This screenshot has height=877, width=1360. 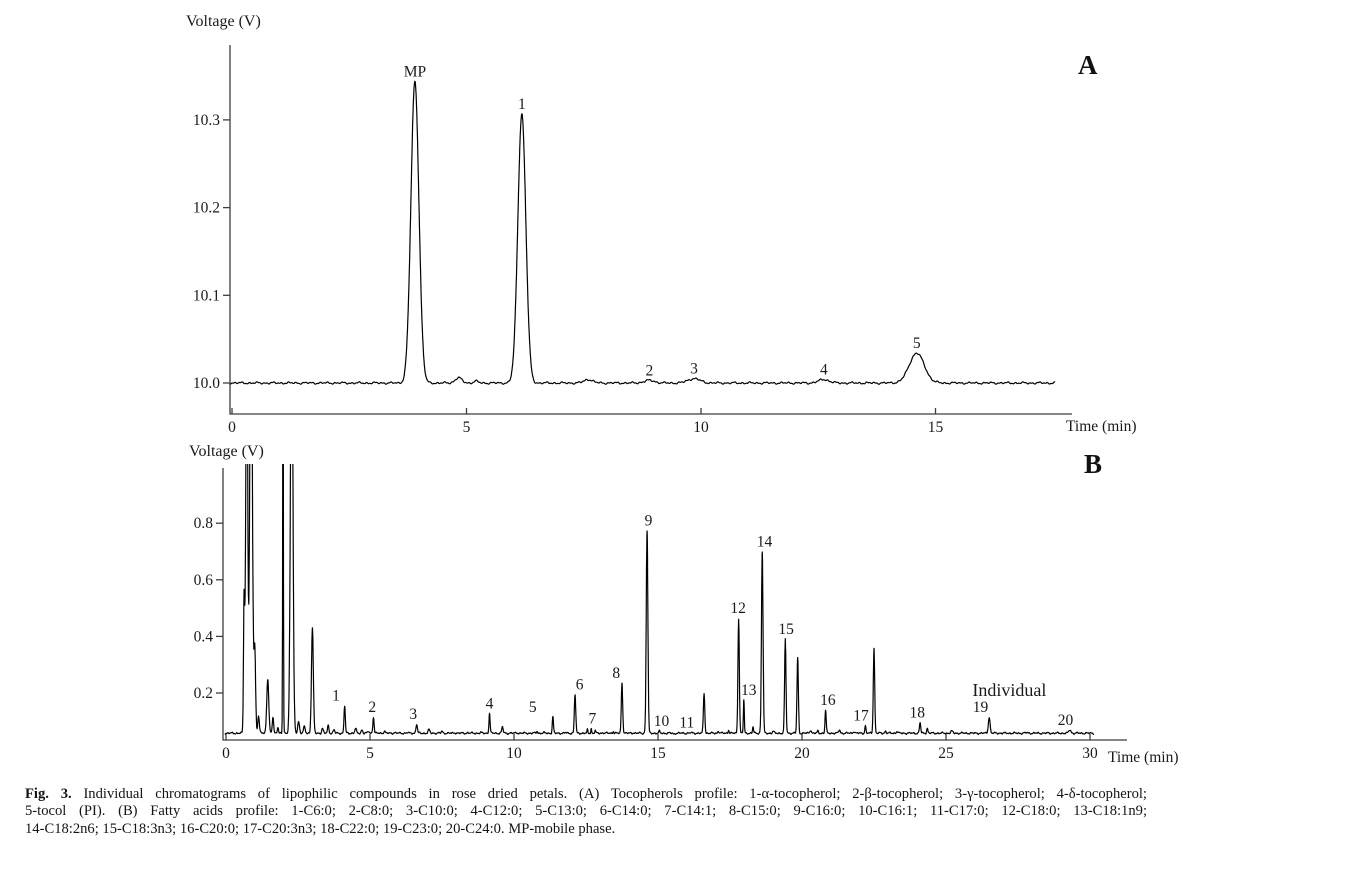 What do you see at coordinates (206, 295) in the screenshot?
I see `y-tick-label: 10.1` at bounding box center [206, 295].